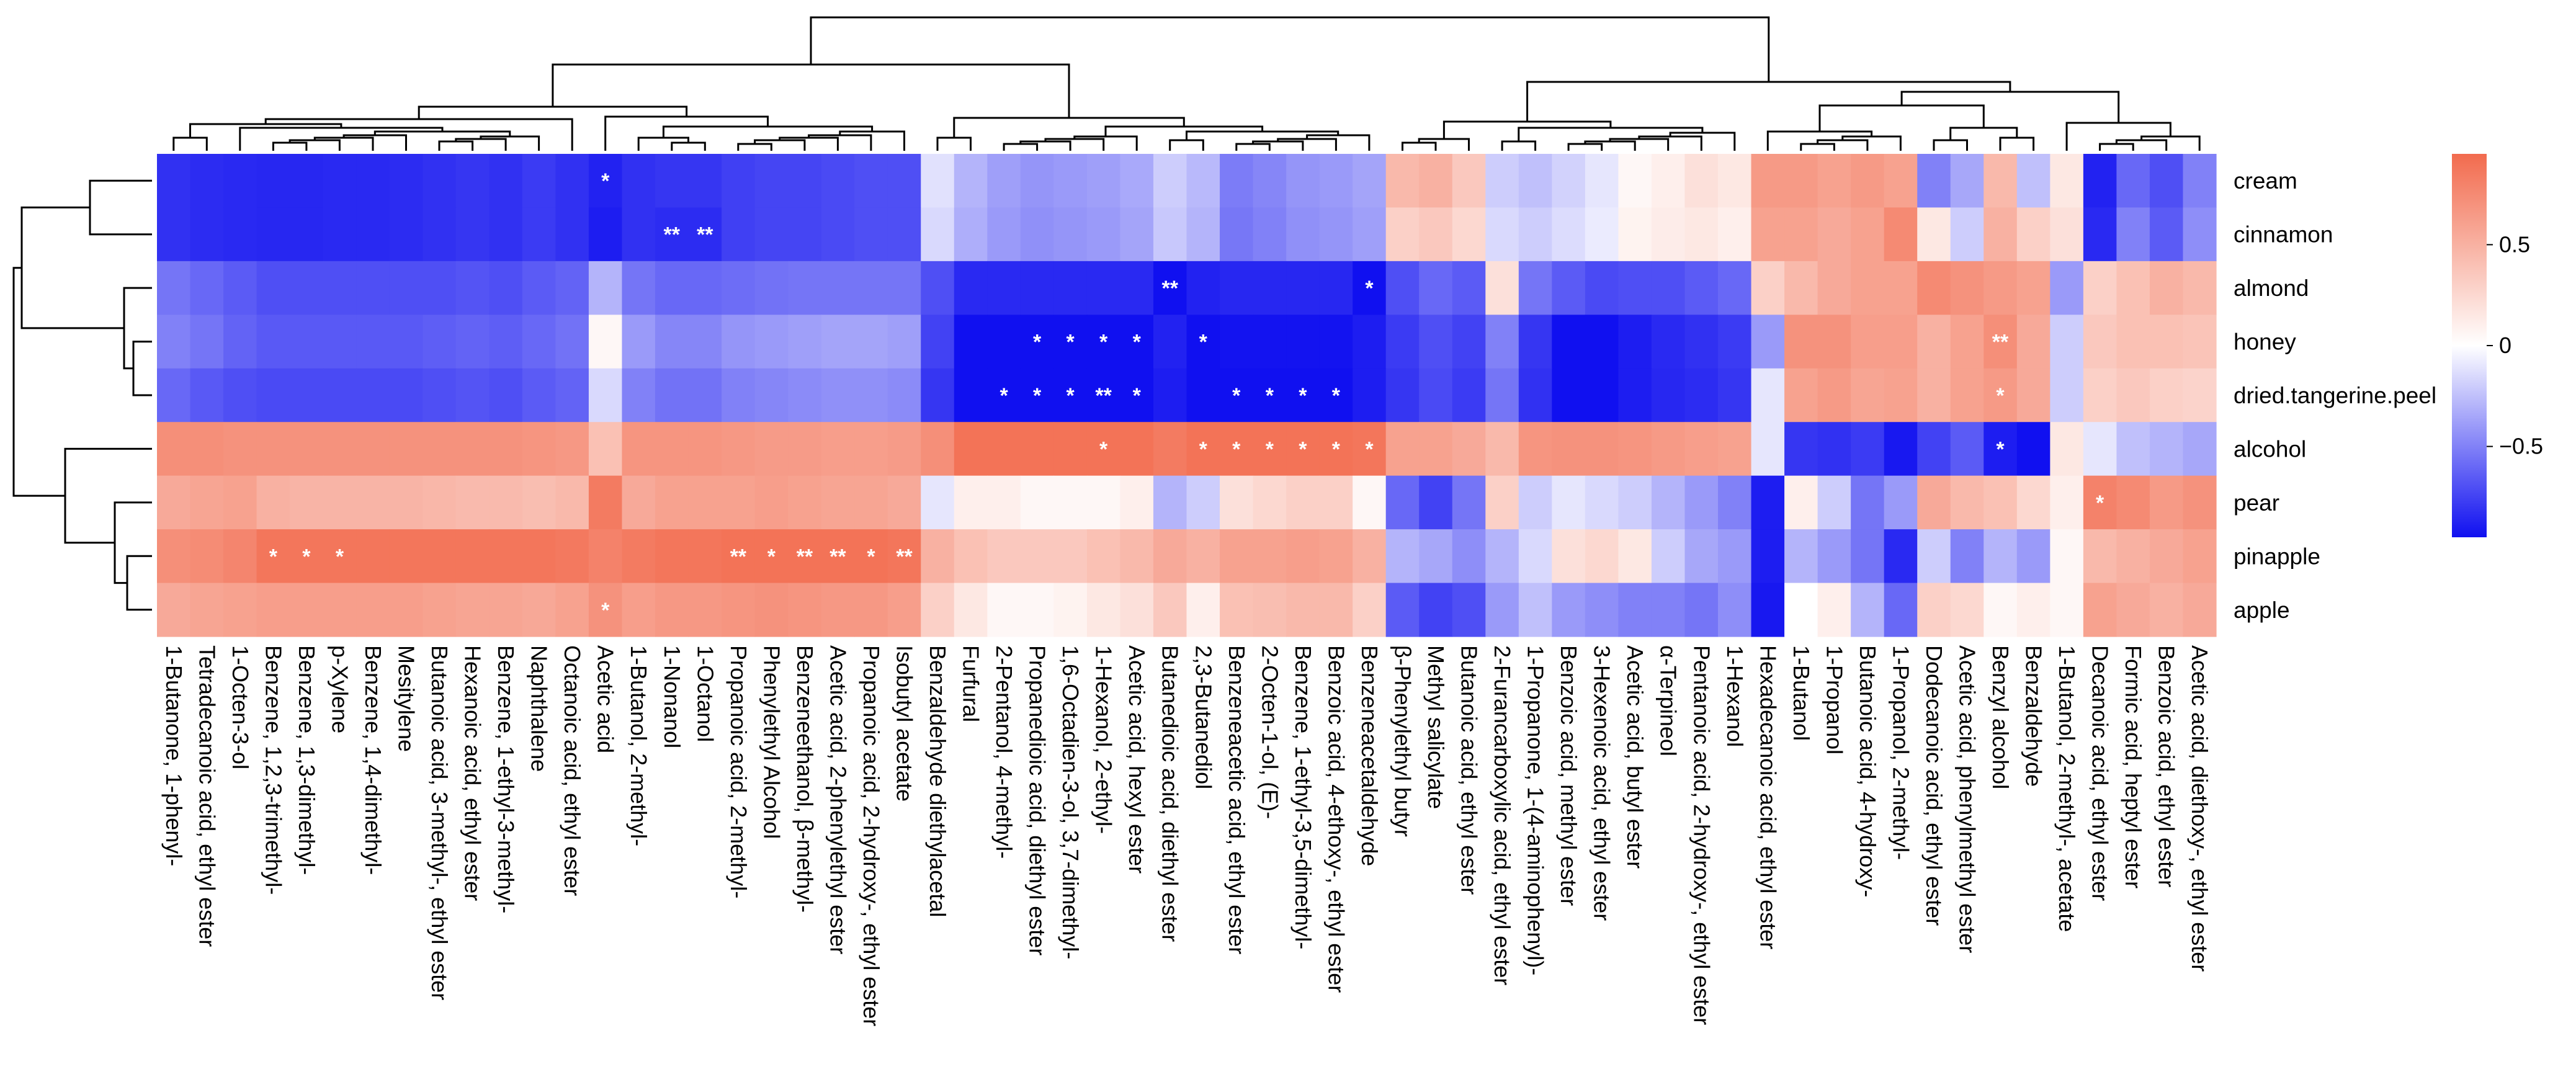 This screenshot has width=2576, height=1082. I want to click on column-label: Acetic acid, hexyl ester, so click(1137, 759).